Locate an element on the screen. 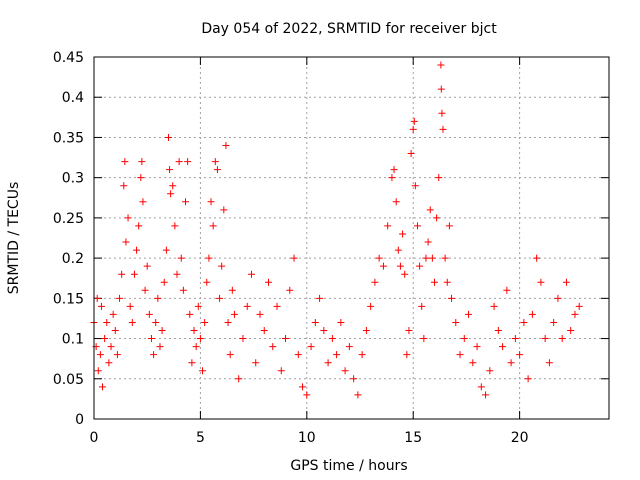 This screenshot has width=640, height=480. x-axis-label: GPS time / hours is located at coordinates (348, 466).